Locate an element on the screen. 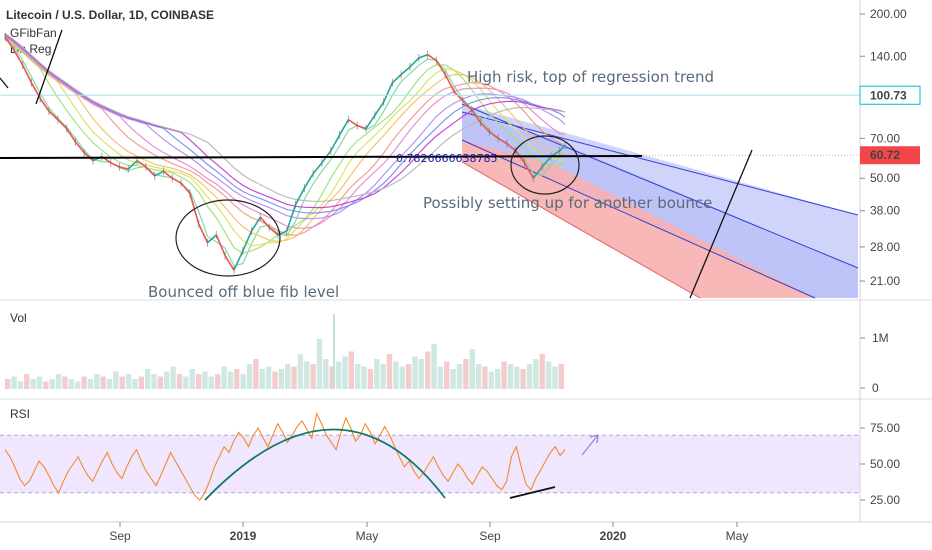 This screenshot has width=932, height=550. rsi-tick-label: 25.00 is located at coordinates (885, 500).